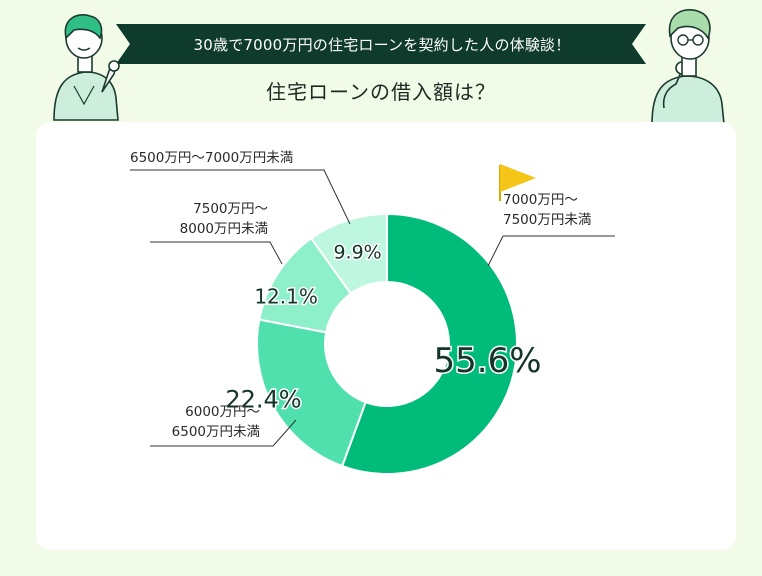 This screenshot has width=762, height=576. What do you see at coordinates (223, 229) in the screenshot?
I see `slice-label-line: 8000万円未満` at bounding box center [223, 229].